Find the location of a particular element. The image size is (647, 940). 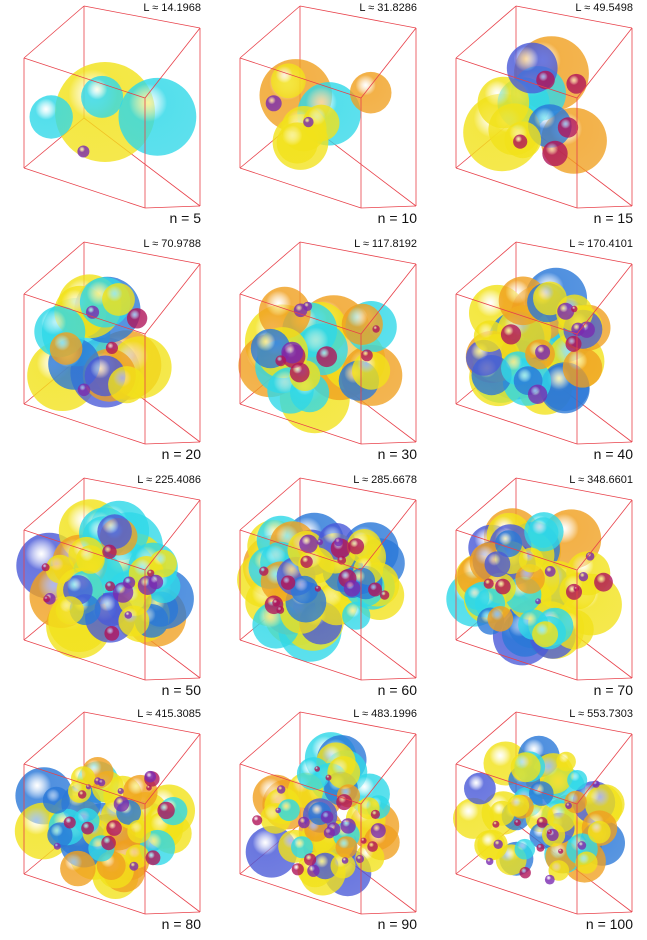

length-value: L ≈ 225.4086 is located at coordinates (169, 480).